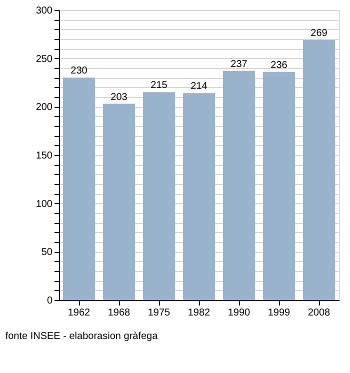  Describe the element at coordinates (319, 33) in the screenshot. I see `data-label: 269` at that location.